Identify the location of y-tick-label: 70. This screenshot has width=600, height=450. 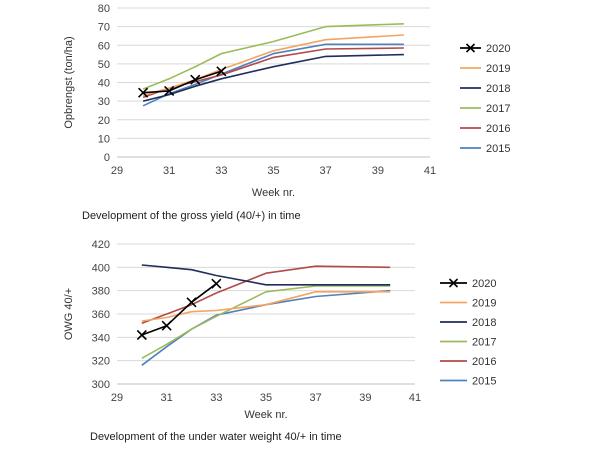
(104, 28).